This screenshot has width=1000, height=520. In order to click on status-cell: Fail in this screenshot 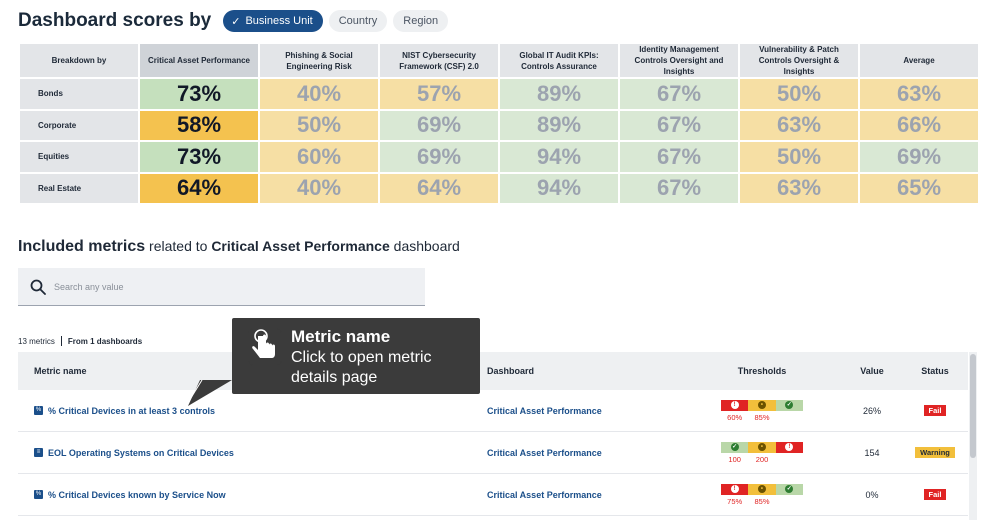, I will do `click(935, 494)`.